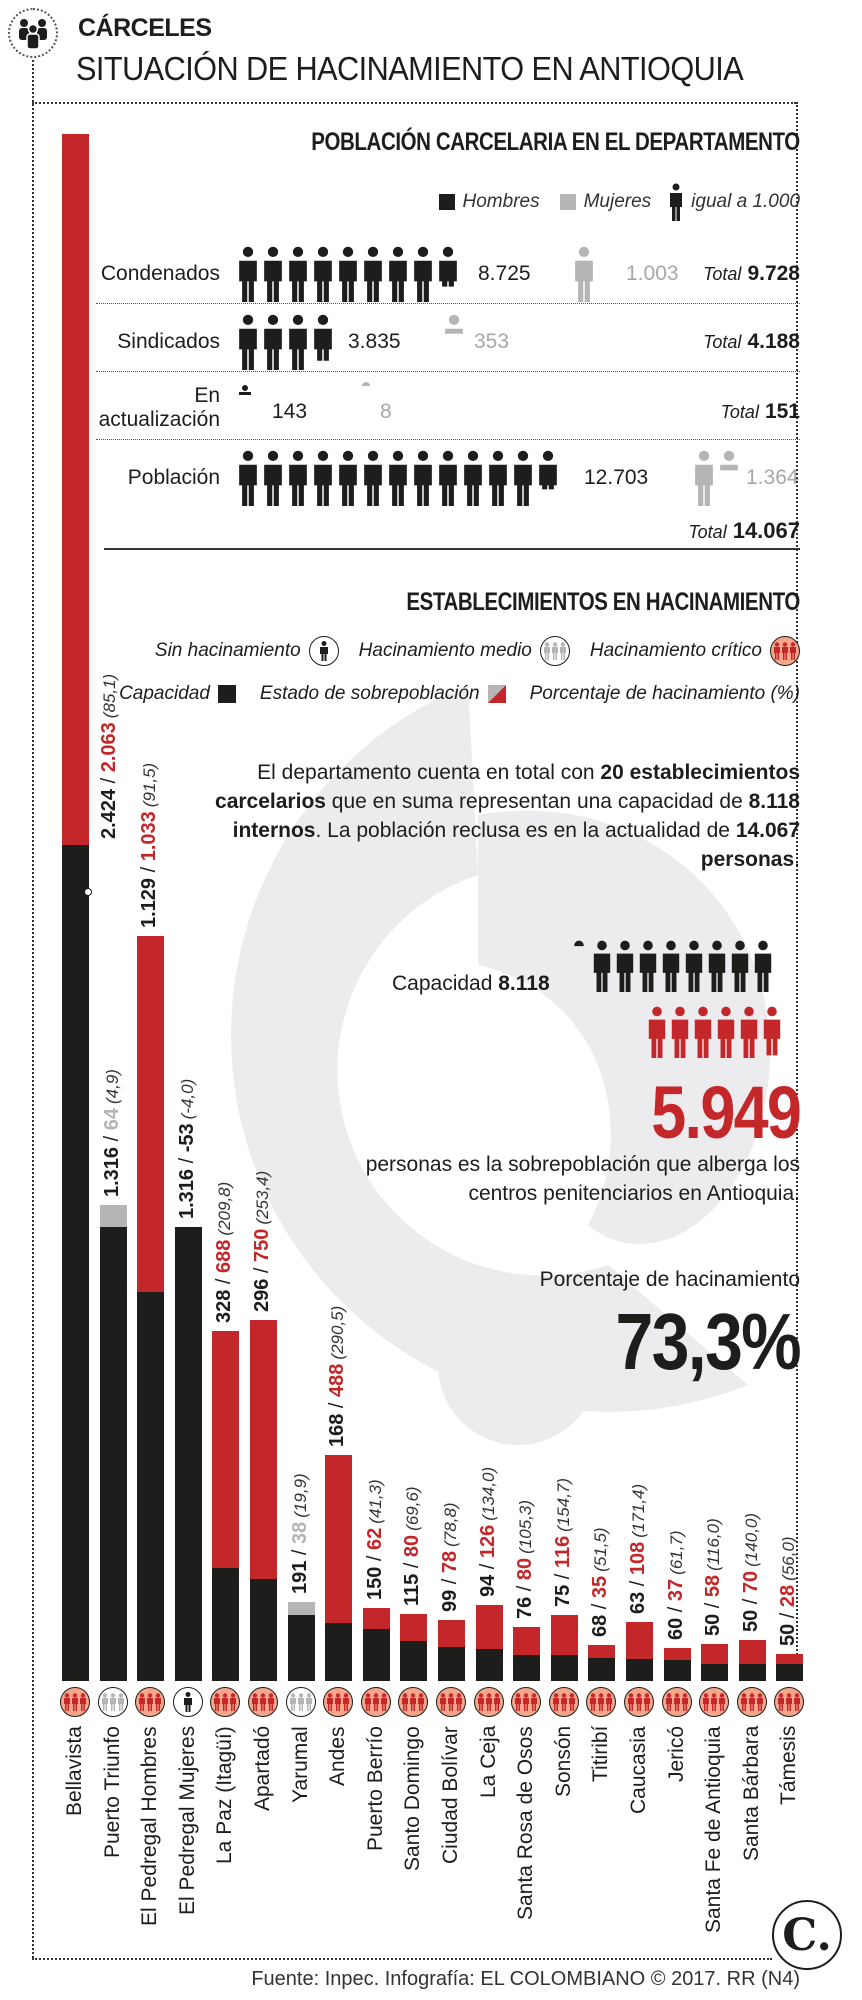 This screenshot has height=2000, width=862. Describe the element at coordinates (386, 411) in the screenshot. I see `women-count: 8` at that location.